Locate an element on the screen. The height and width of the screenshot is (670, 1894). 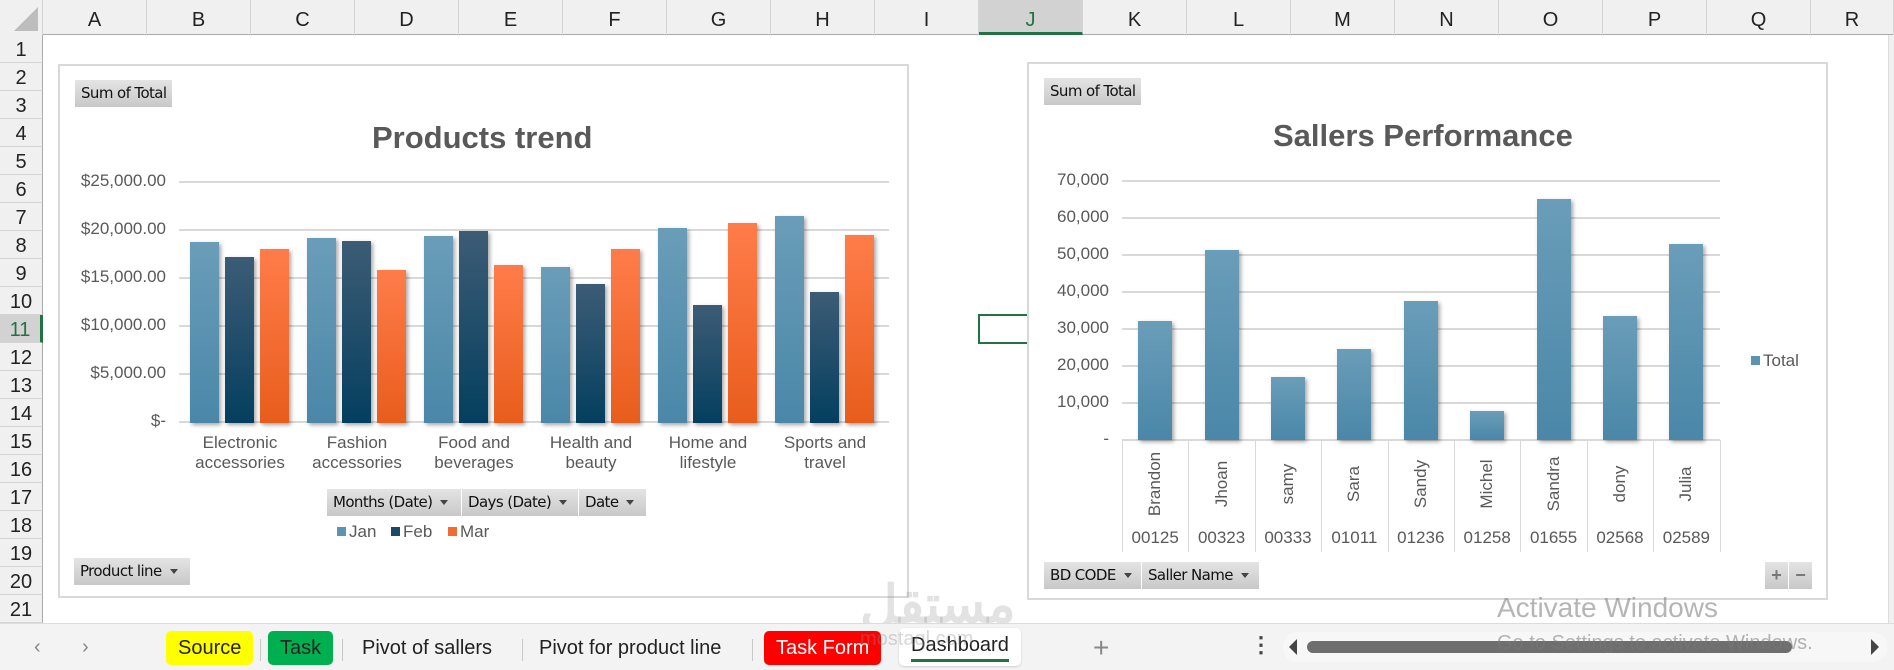
row-header-4: 4 is located at coordinates (21, 133).